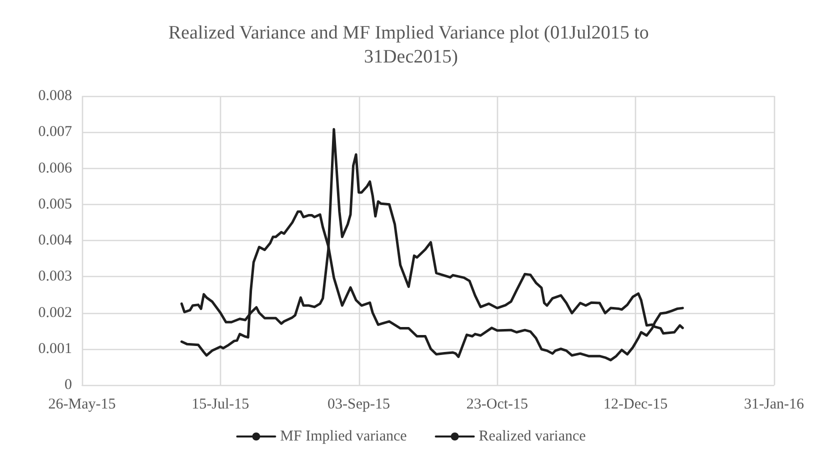 The image size is (822, 471). What do you see at coordinates (55, 276) in the screenshot?
I see `y-tick-label: 0.003` at bounding box center [55, 276].